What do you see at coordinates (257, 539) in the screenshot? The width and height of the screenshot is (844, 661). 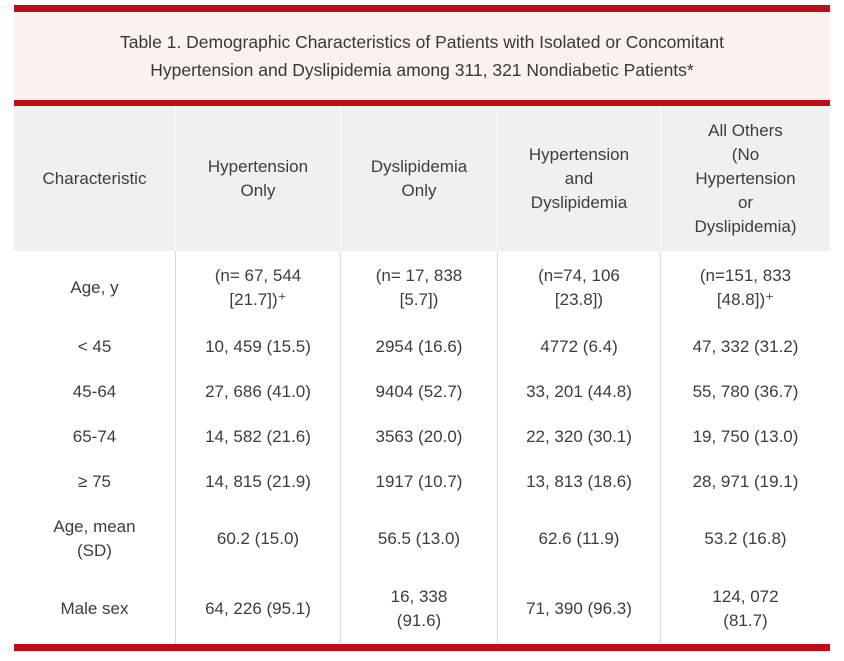 I see `table-cell: 60.2 (15.0)` at bounding box center [257, 539].